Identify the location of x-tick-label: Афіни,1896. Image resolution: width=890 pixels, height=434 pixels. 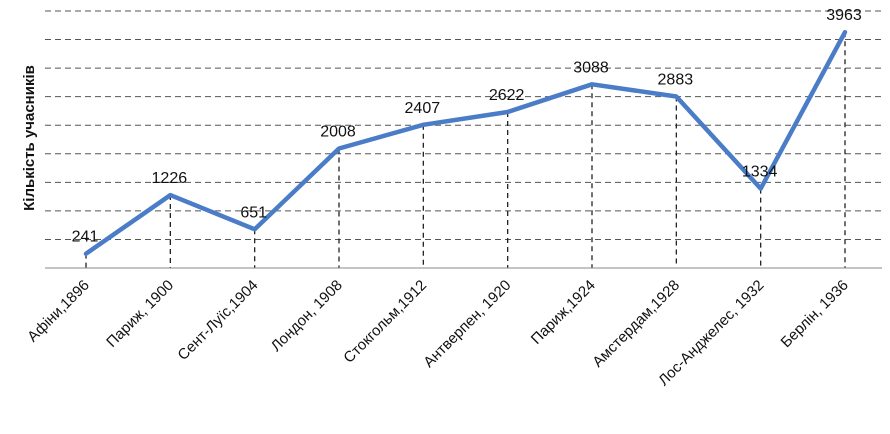
(58, 311).